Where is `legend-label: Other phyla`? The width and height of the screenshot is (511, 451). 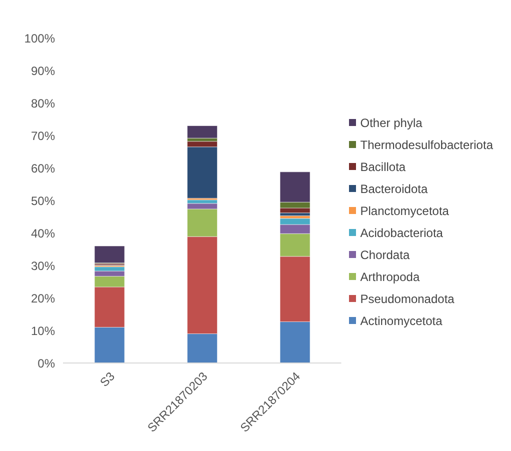
legend-label: Other phyla is located at coordinates (391, 123).